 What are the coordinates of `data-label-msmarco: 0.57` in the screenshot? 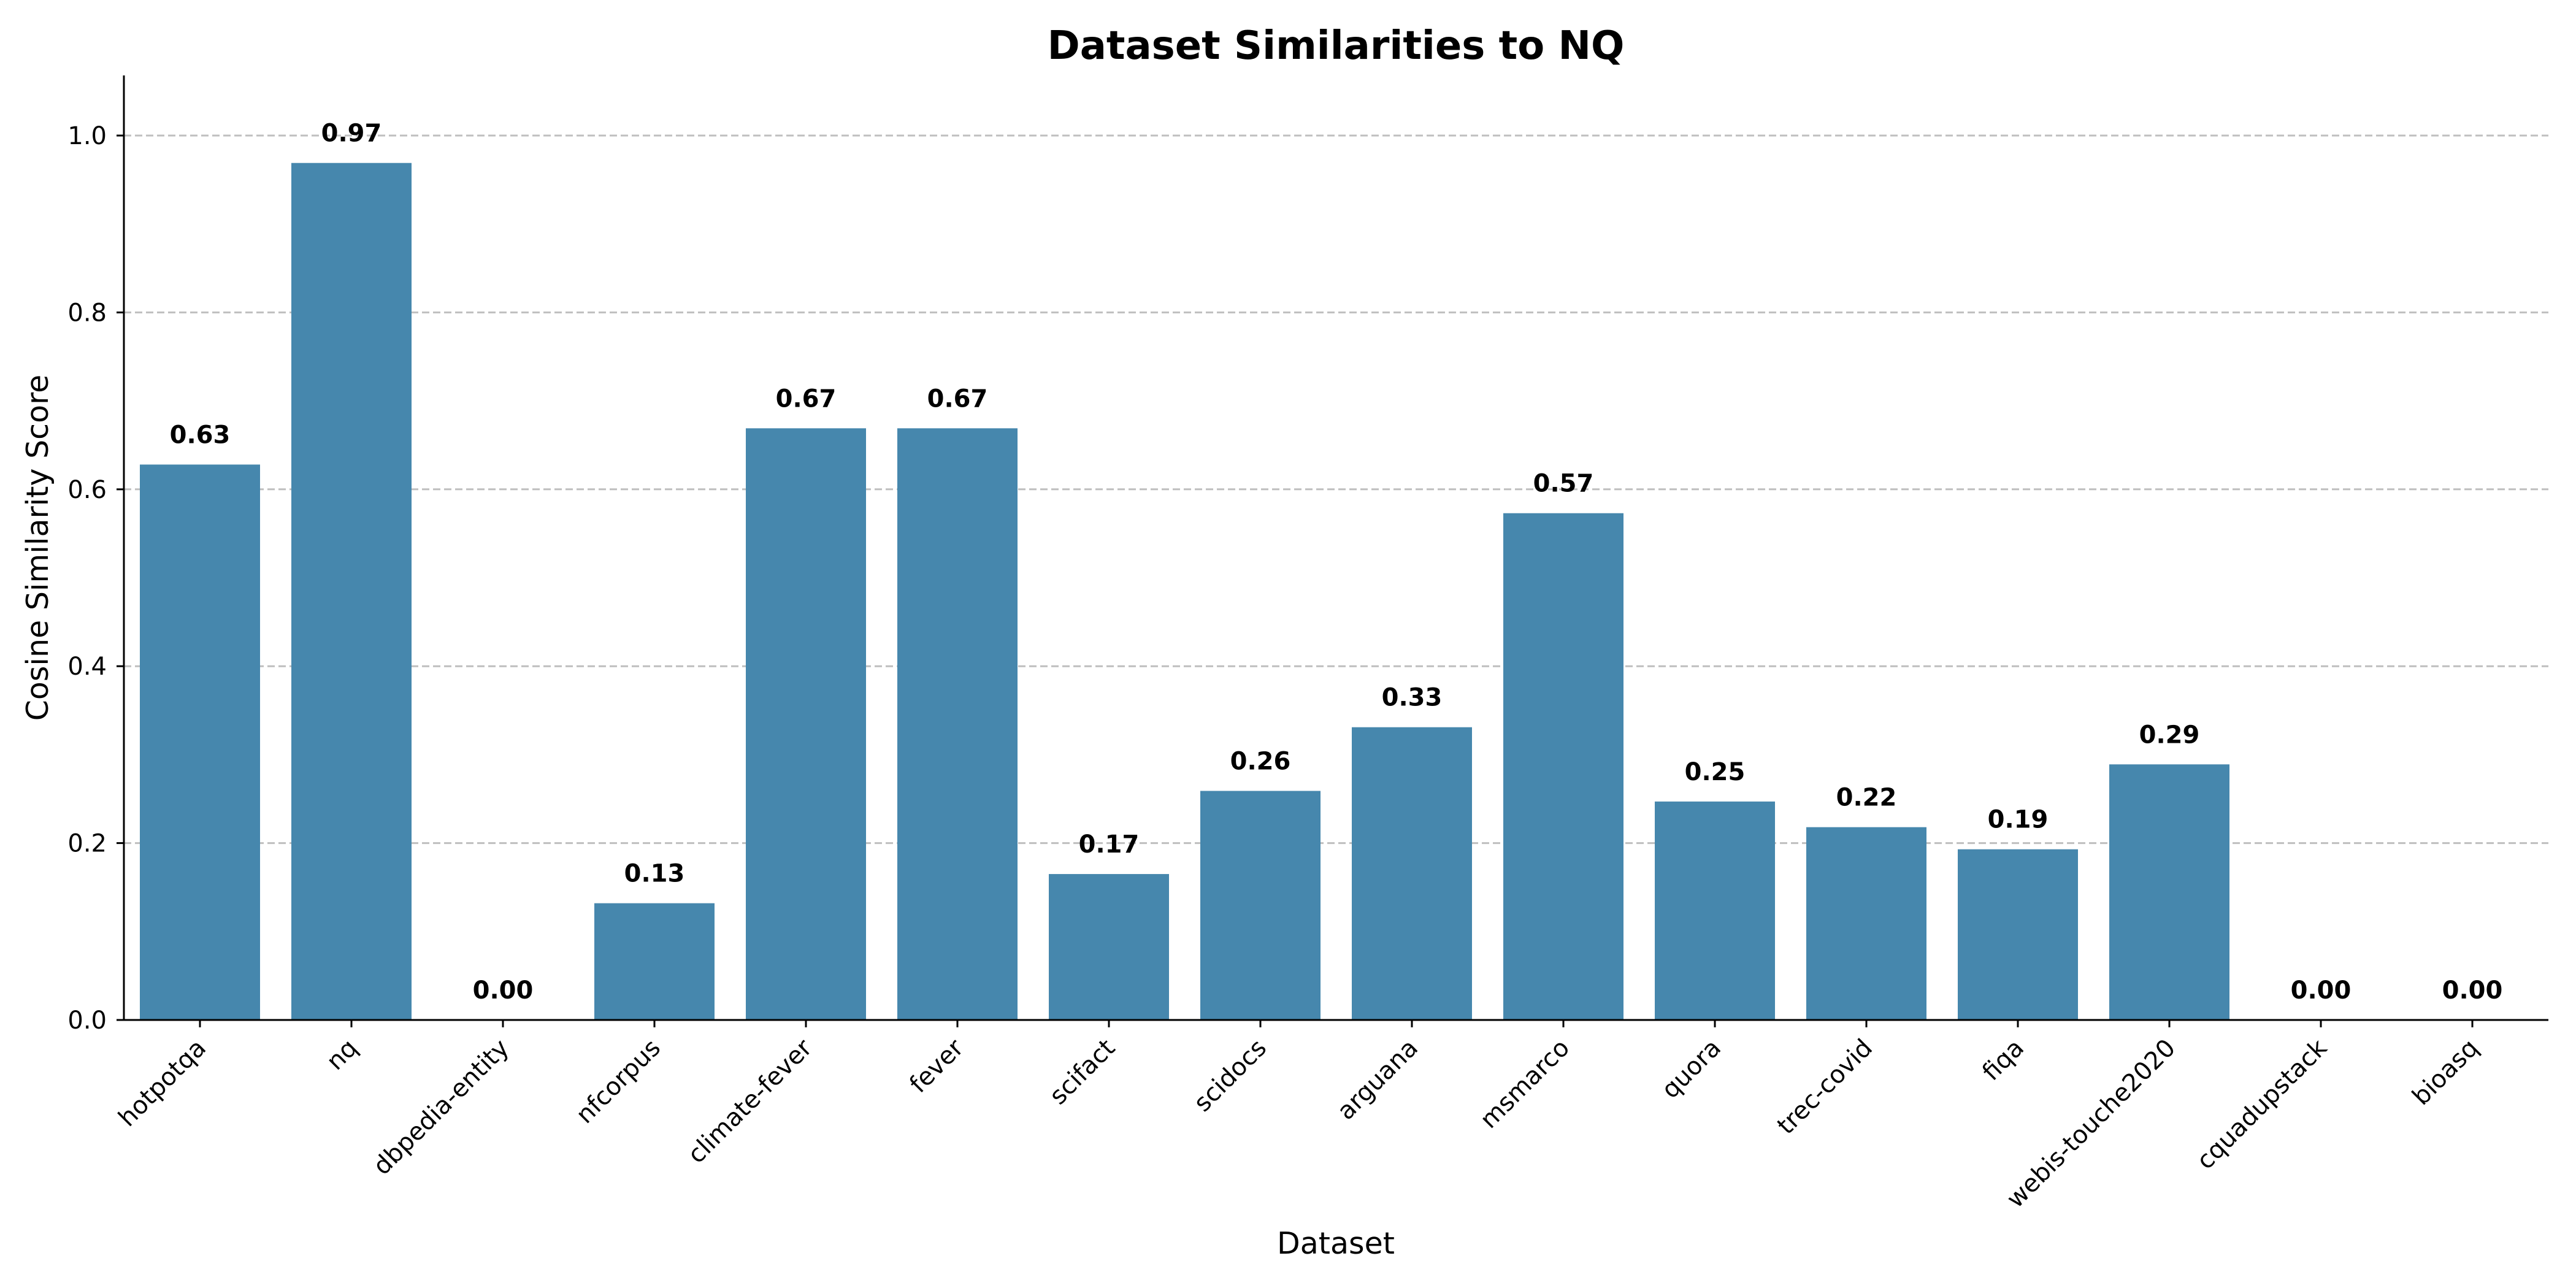 It's located at (1563, 484).